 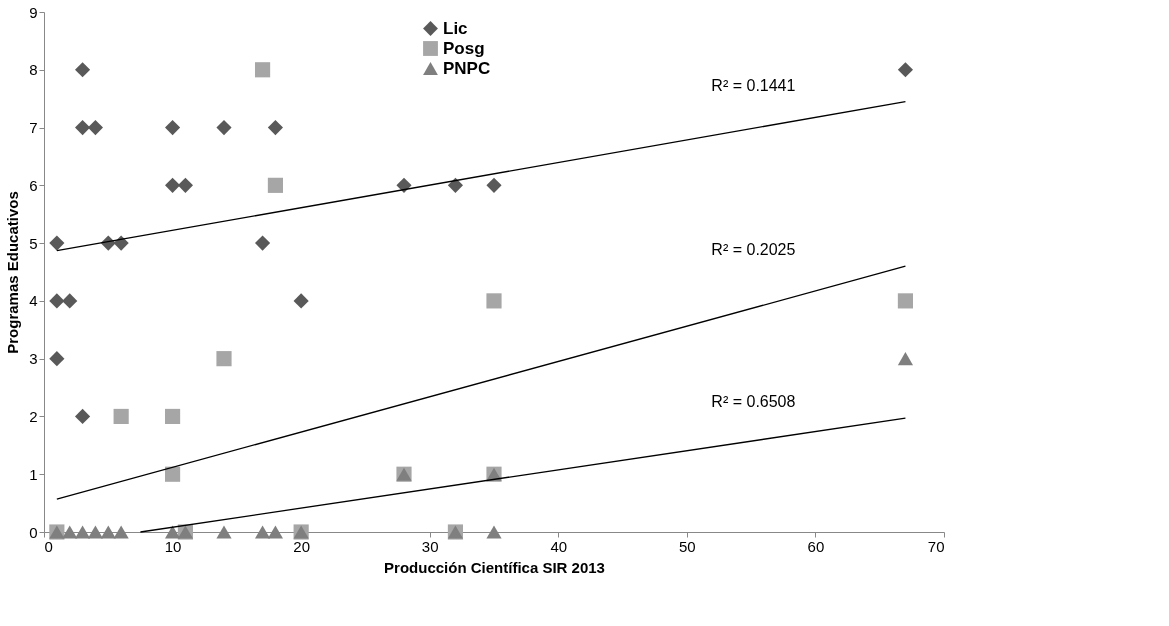 What do you see at coordinates (816, 546) in the screenshot?
I see `x-tick-label: 60` at bounding box center [816, 546].